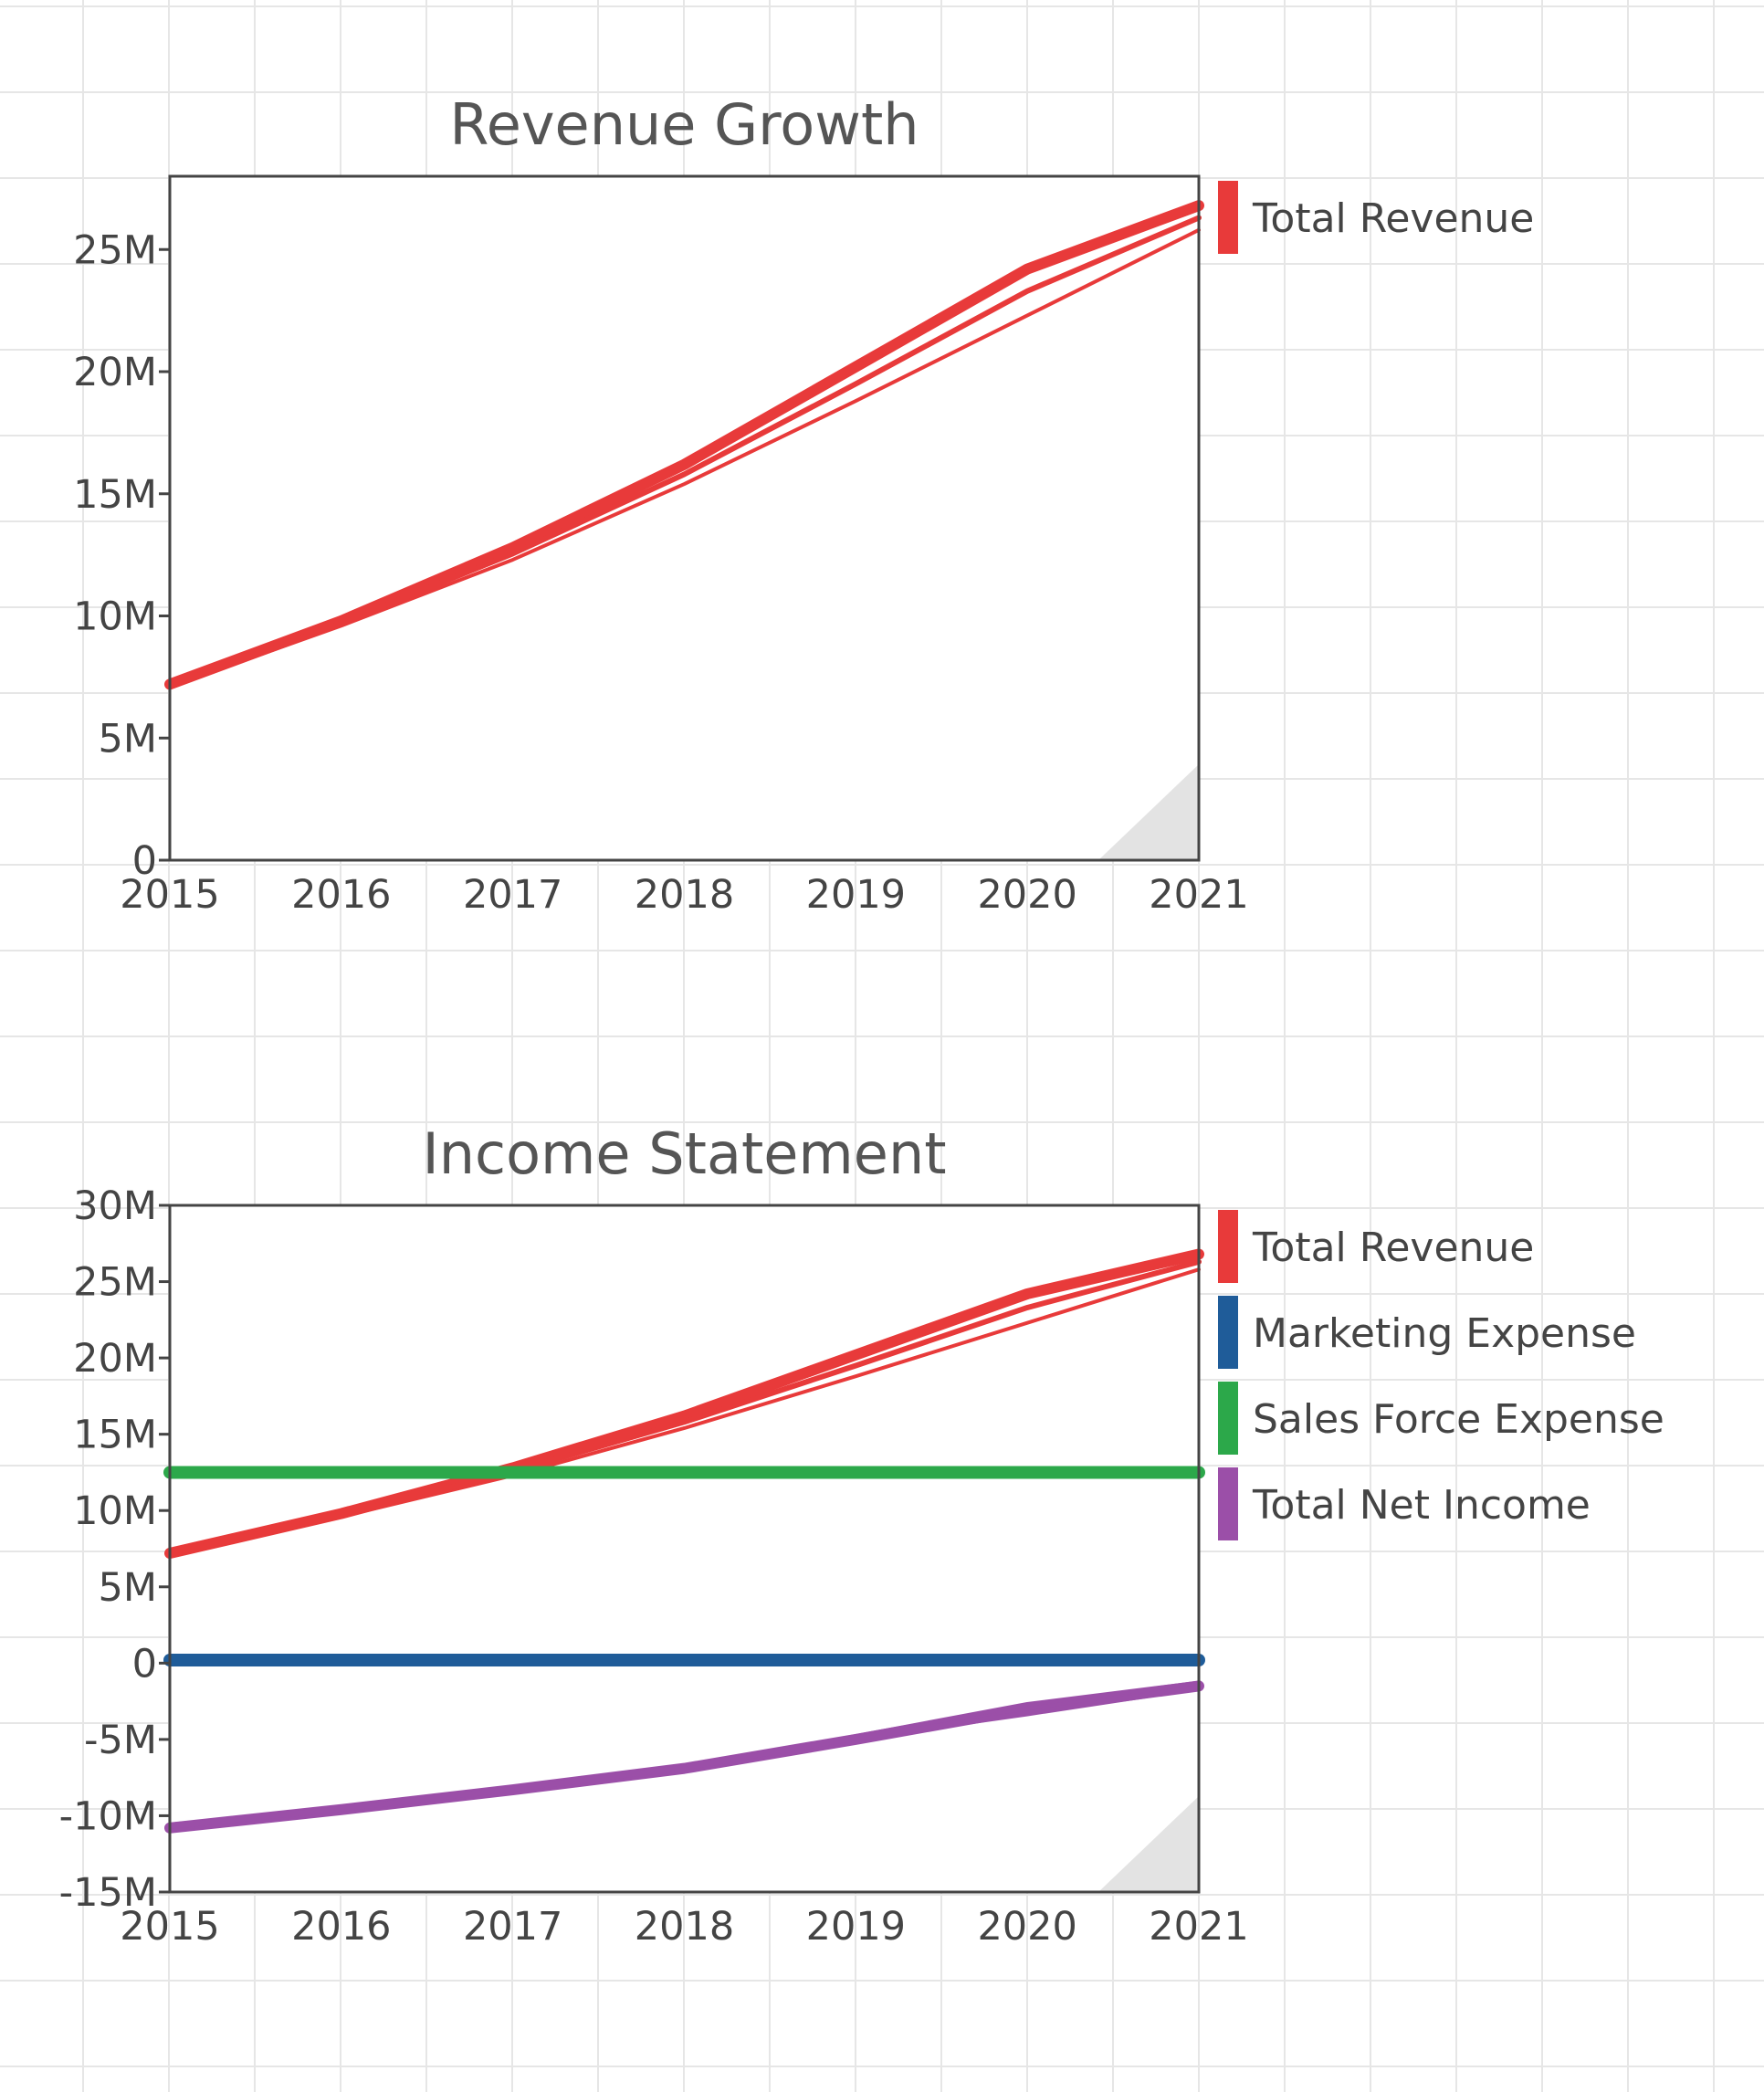  Describe the element at coordinates (108, 1893) in the screenshot. I see `y-tick-label: -15M` at that location.